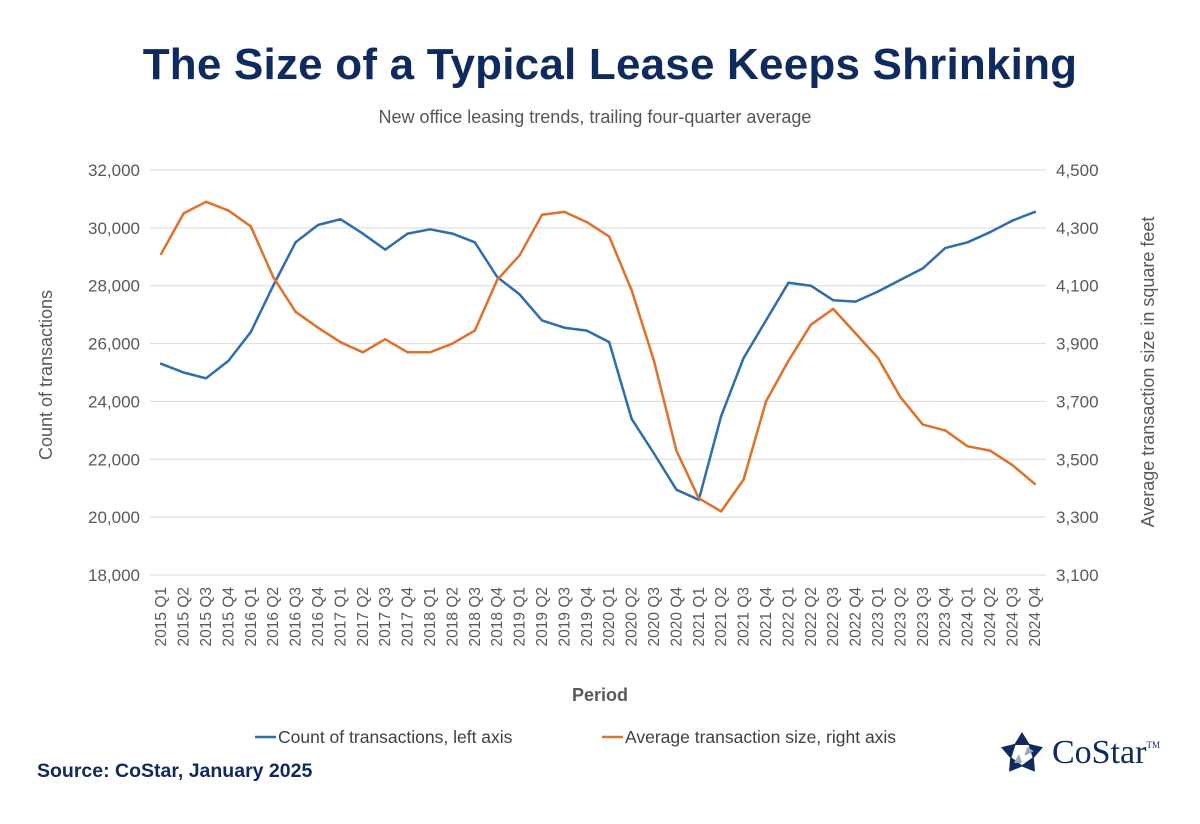  I want to click on x-tick-label: 2019 Q1, so click(520, 616).